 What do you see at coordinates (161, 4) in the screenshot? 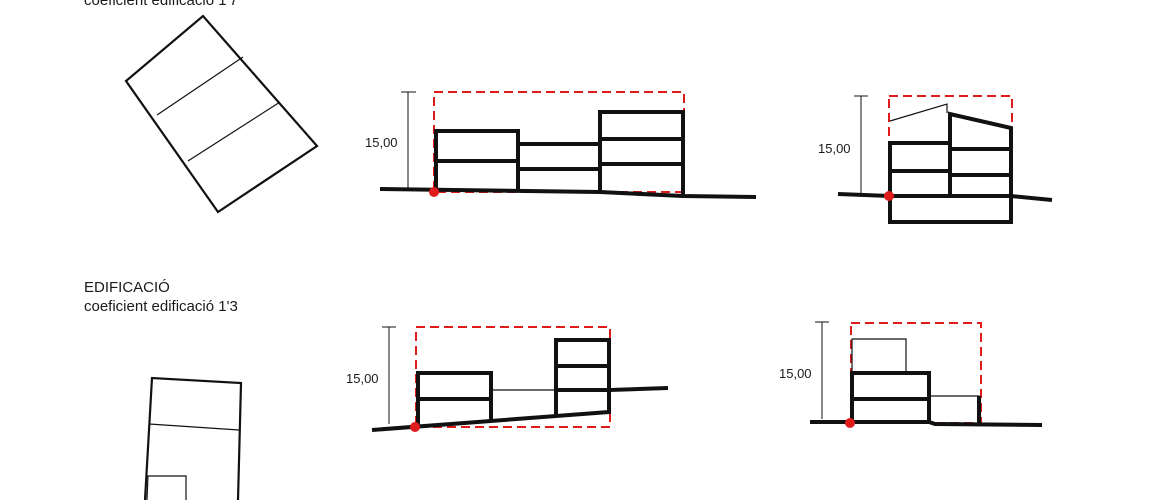
I see `top-coefficient-label: coeficient edificació 1'7` at bounding box center [161, 4].